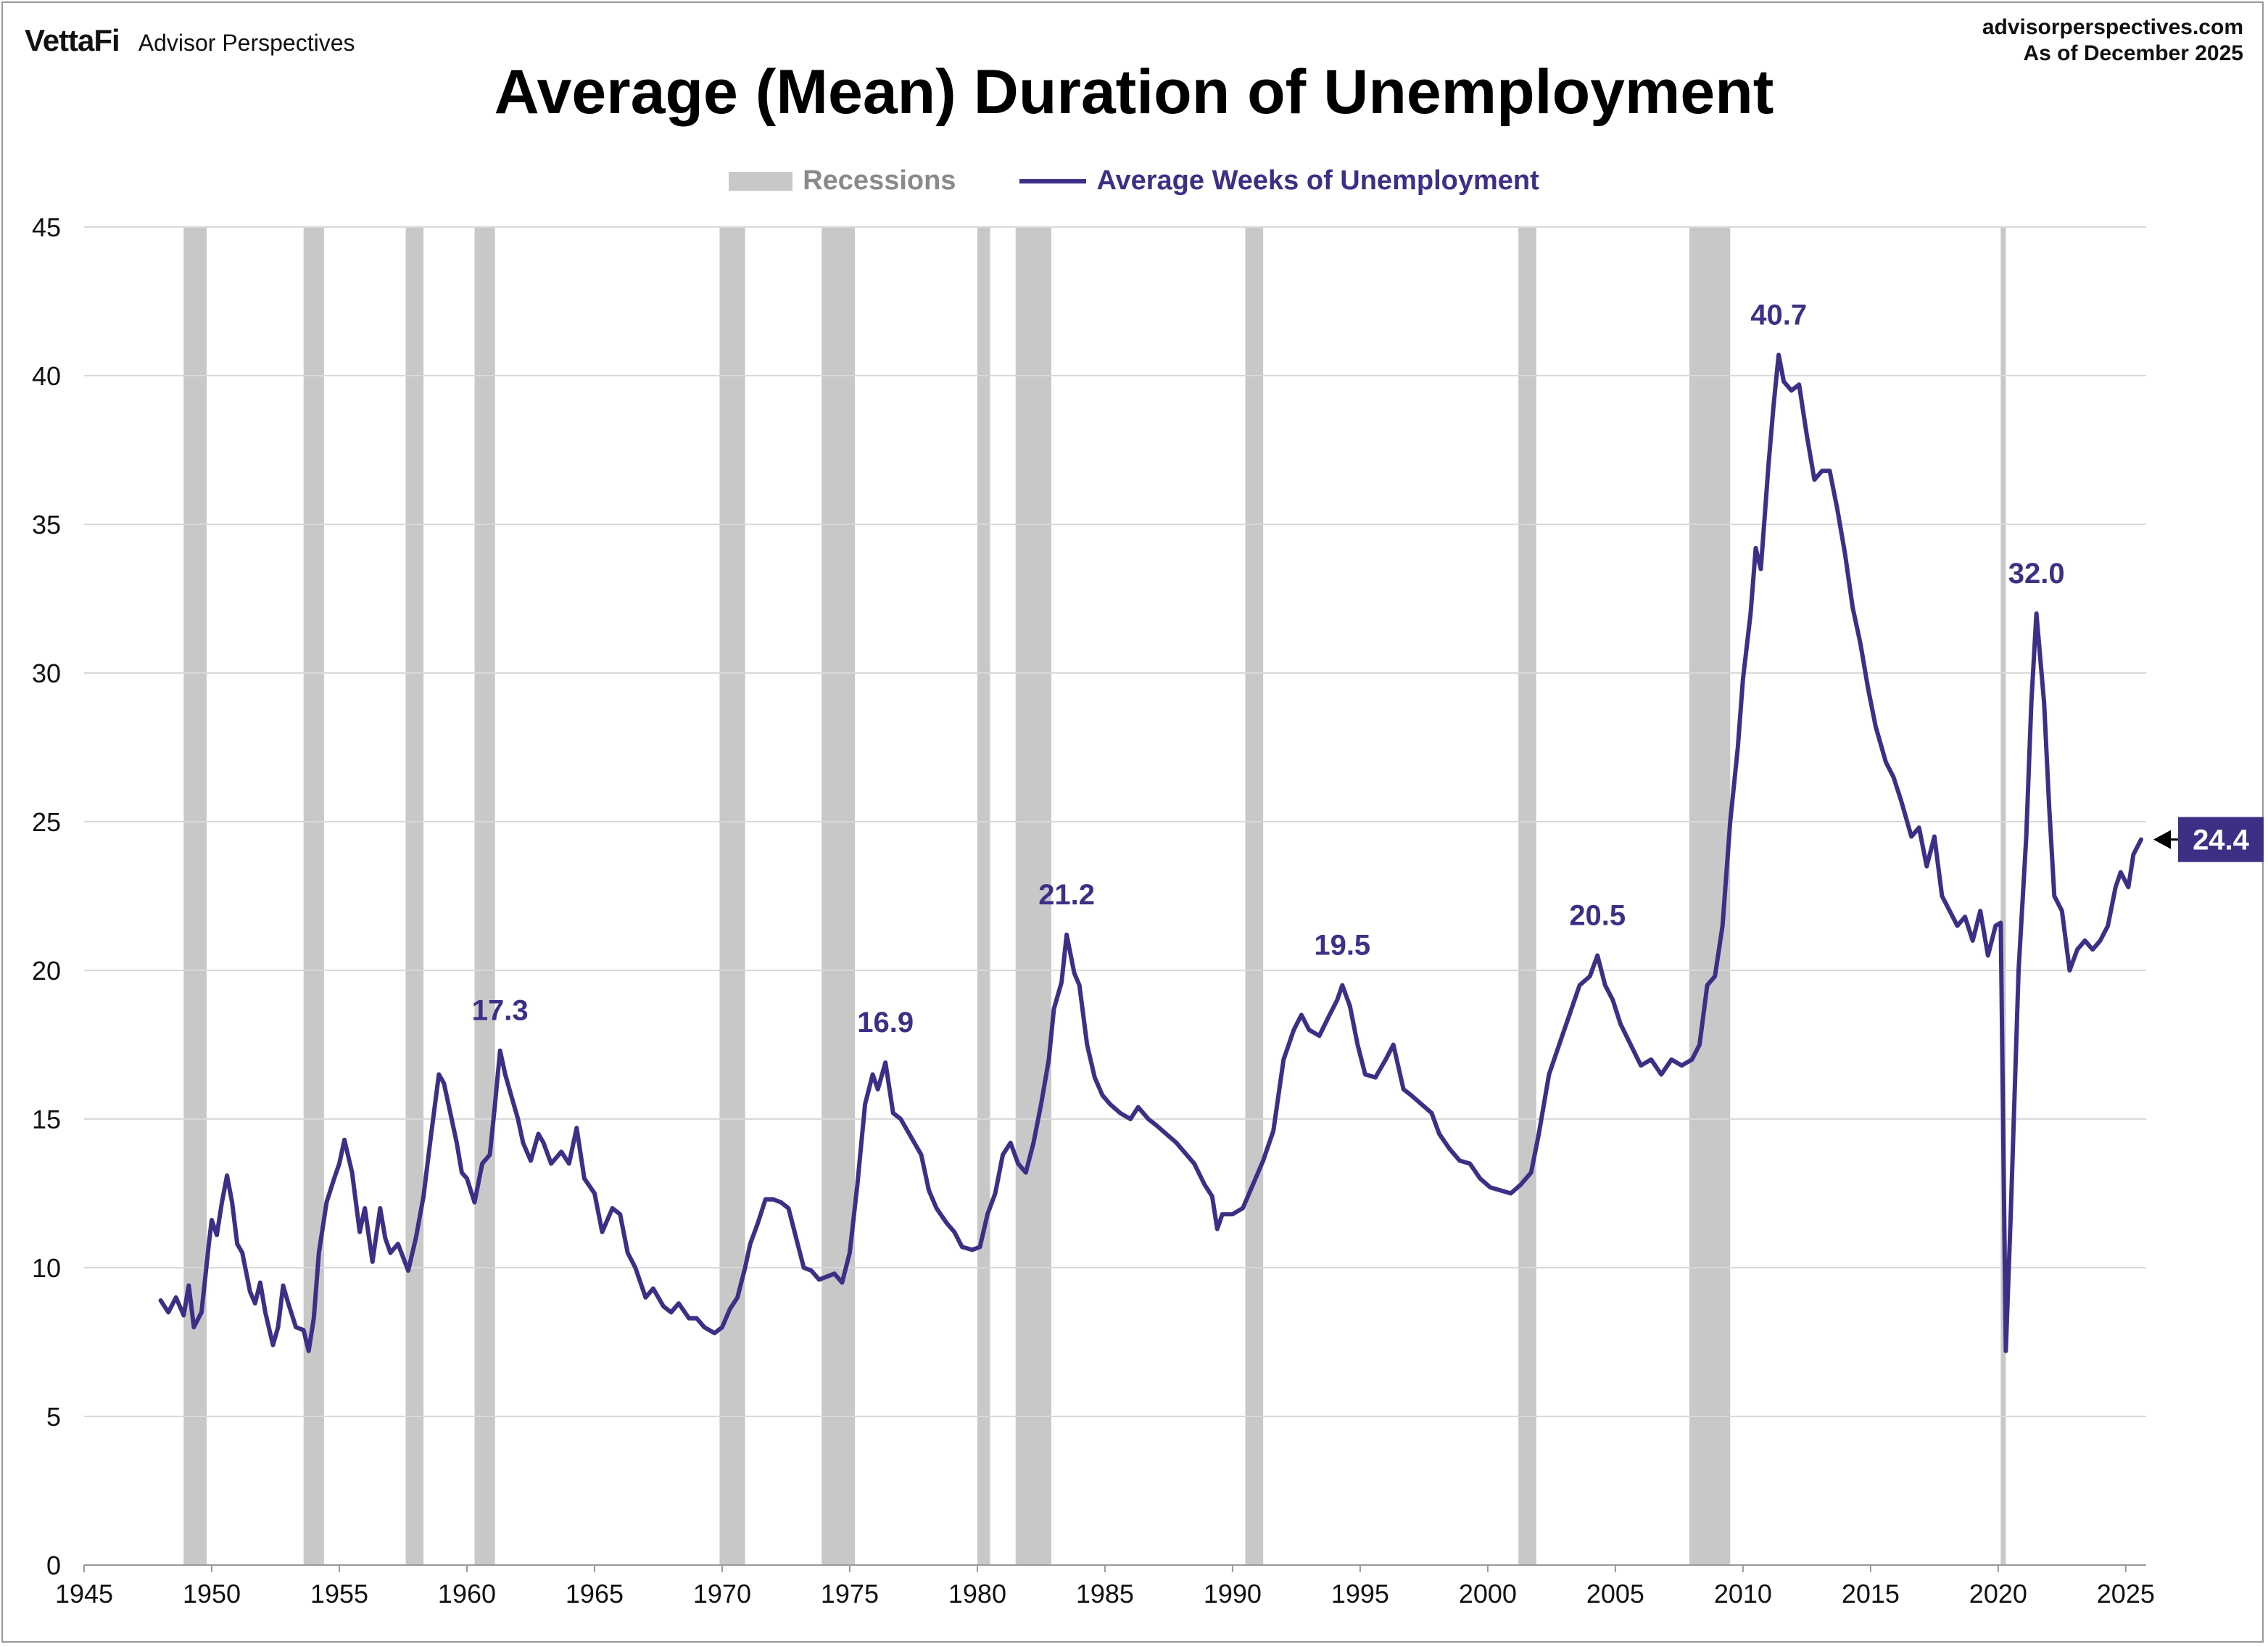 This screenshot has height=1647, width=2268. I want to click on recession-swatch, so click(761, 181).